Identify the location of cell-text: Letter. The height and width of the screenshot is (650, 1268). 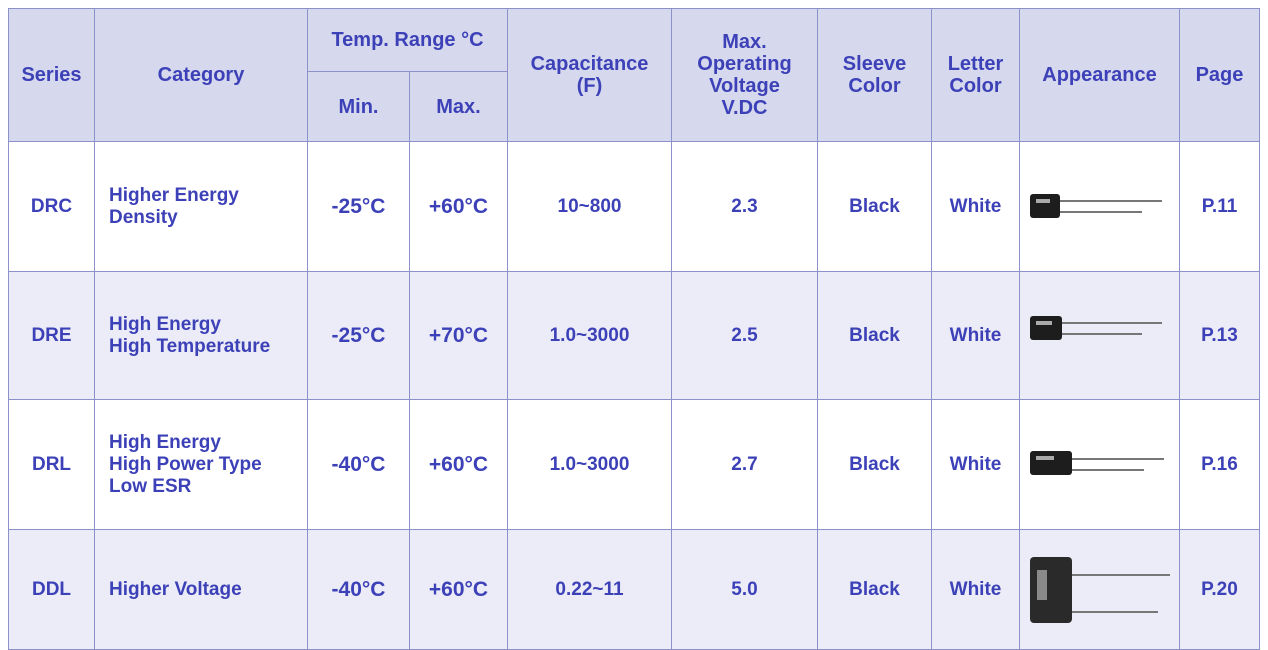
(975, 64).